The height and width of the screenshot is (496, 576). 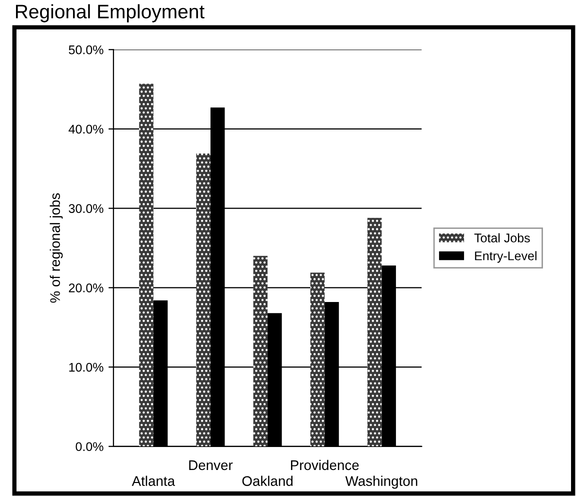 I want to click on y-tick-label: 50.0%, so click(x=86, y=49).